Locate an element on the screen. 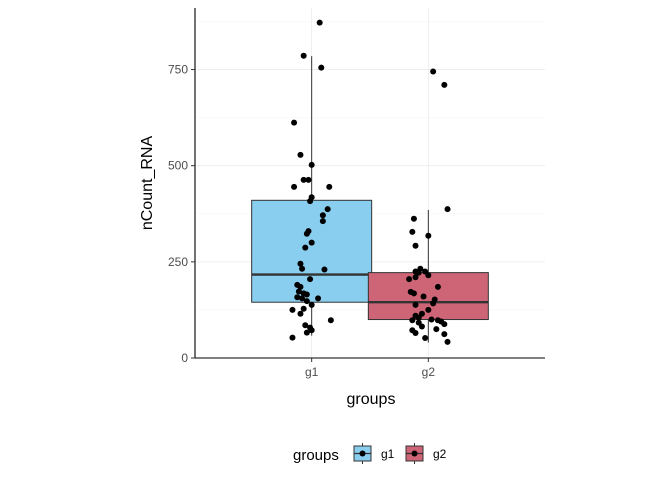 The height and width of the screenshot is (480, 672). legend-keys: g1 g2 is located at coordinates (400, 453).